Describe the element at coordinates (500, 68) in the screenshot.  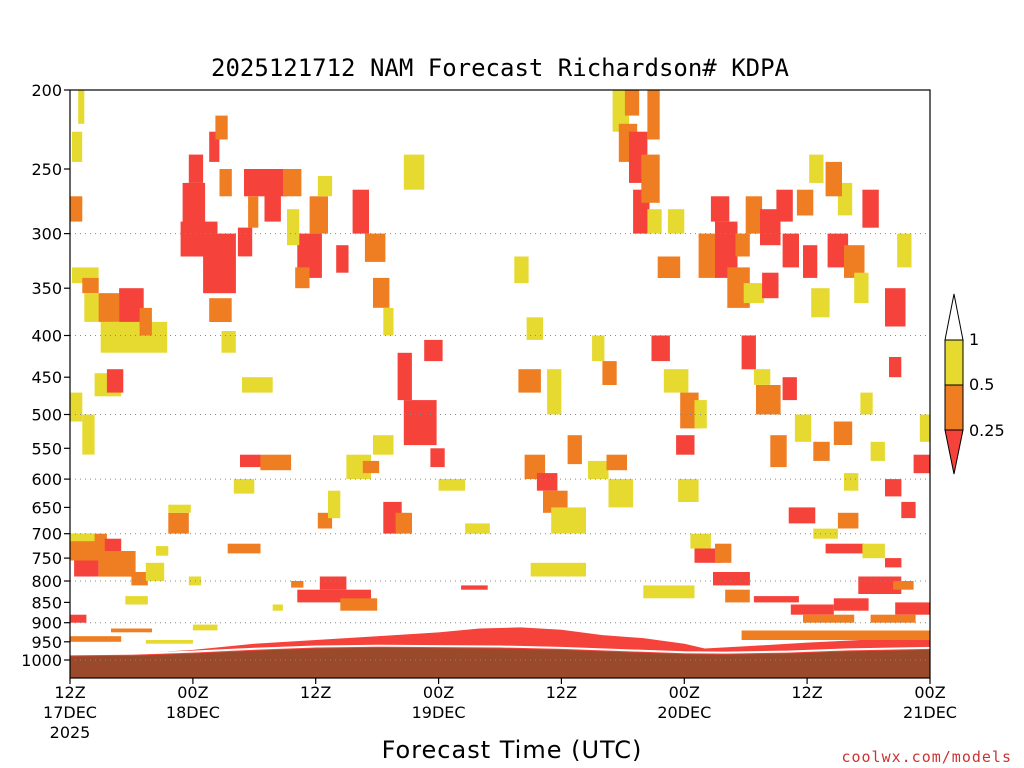
I see `chart-title: 2025121712 NAM Forecast Richardson# KDPA` at that location.